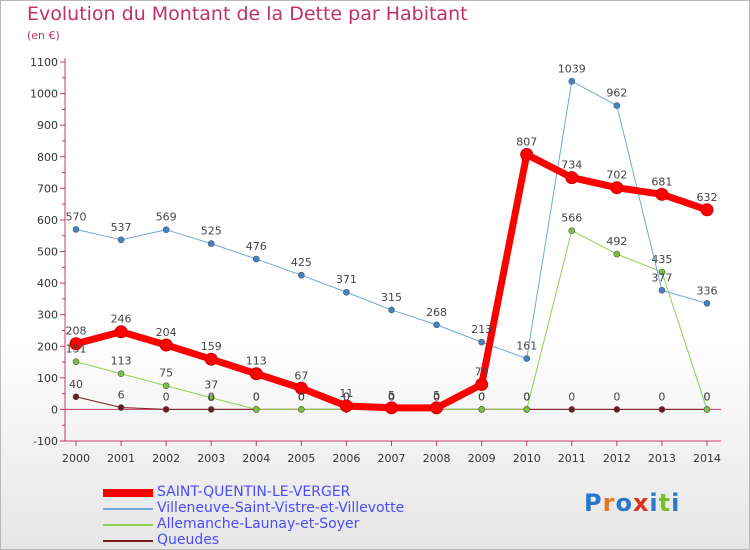 This screenshot has width=750, height=550. What do you see at coordinates (45, 441) in the screenshot?
I see `y-tick-label: -100` at bounding box center [45, 441].